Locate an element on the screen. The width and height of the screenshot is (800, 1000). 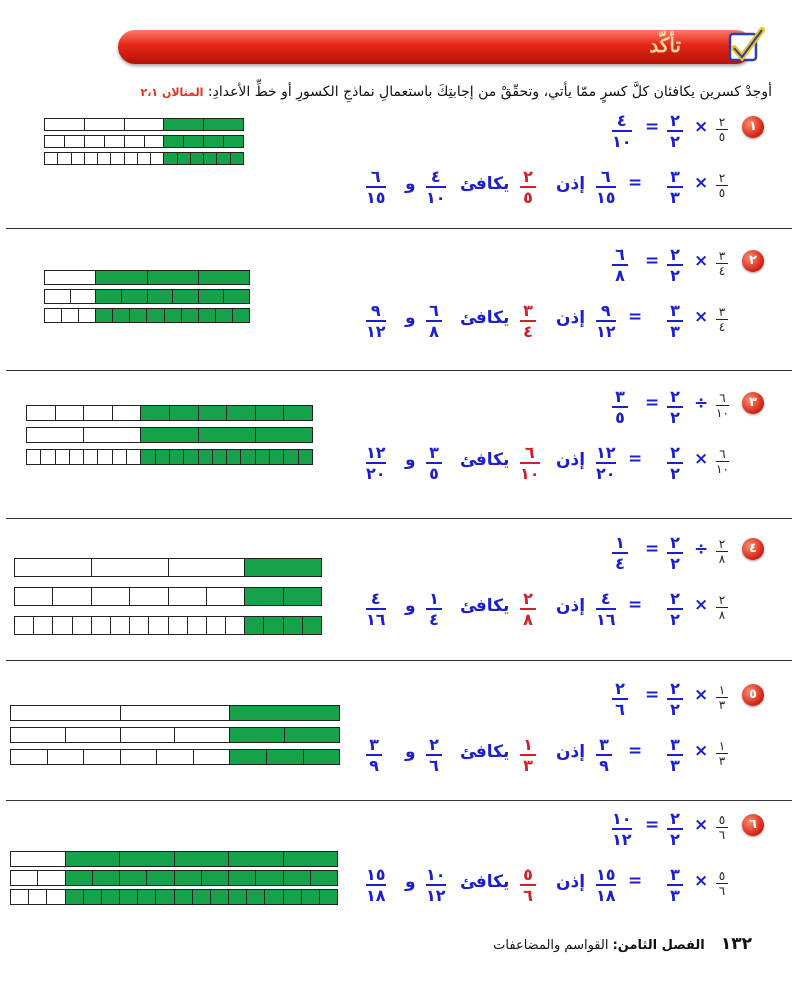
exercise-number-badge: ٦ is located at coordinates (753, 825).